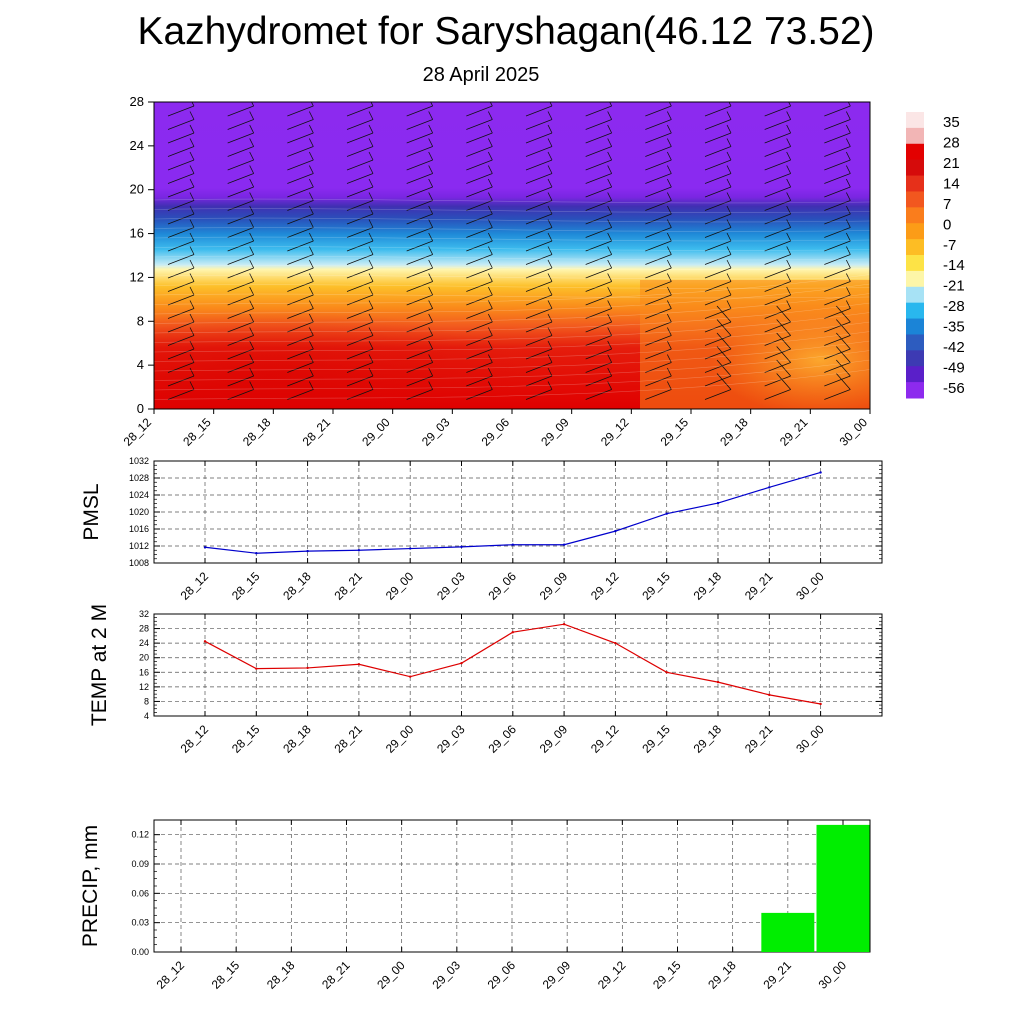  Describe the element at coordinates (400, 586) in the screenshot. I see `pmsl-x-tick-label: 29_00` at that location.